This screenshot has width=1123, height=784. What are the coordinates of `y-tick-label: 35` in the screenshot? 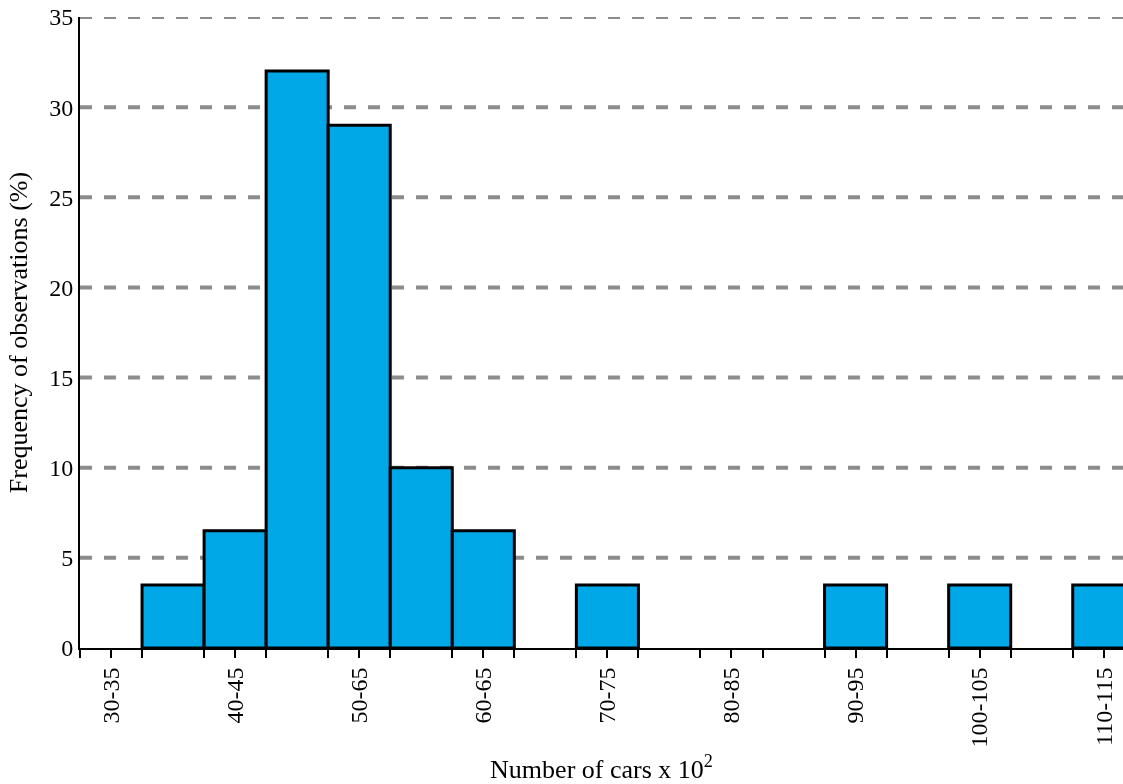 It's located at (61, 17).